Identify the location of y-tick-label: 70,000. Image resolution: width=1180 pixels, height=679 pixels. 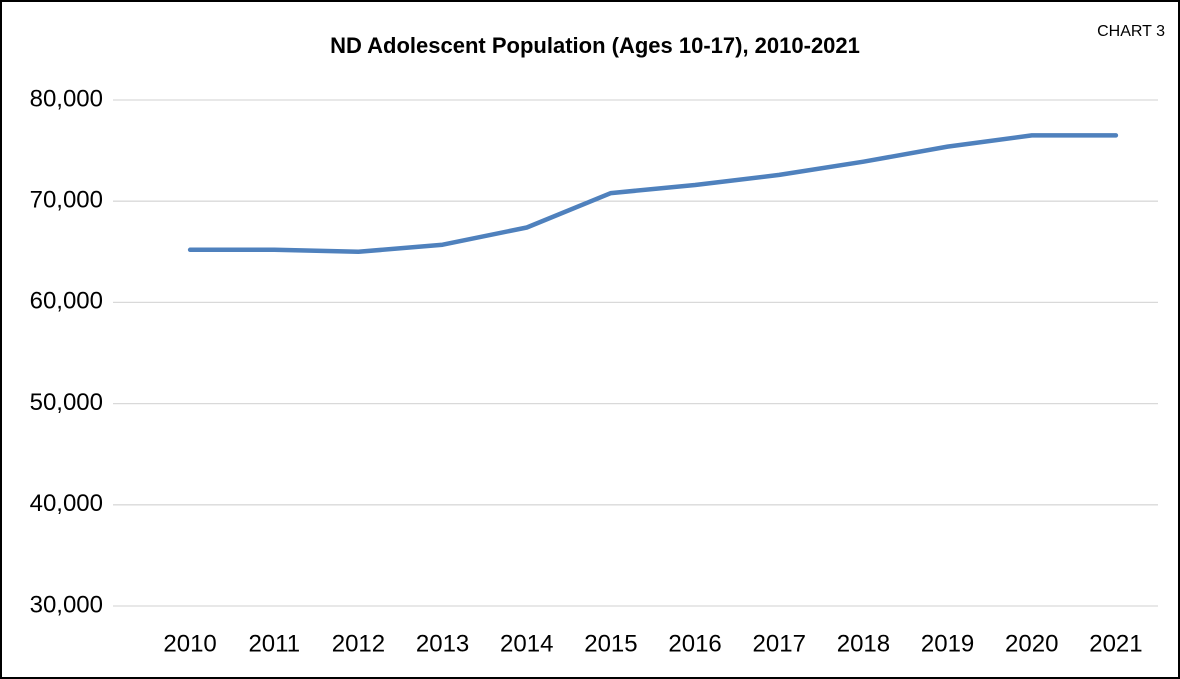
(66, 200).